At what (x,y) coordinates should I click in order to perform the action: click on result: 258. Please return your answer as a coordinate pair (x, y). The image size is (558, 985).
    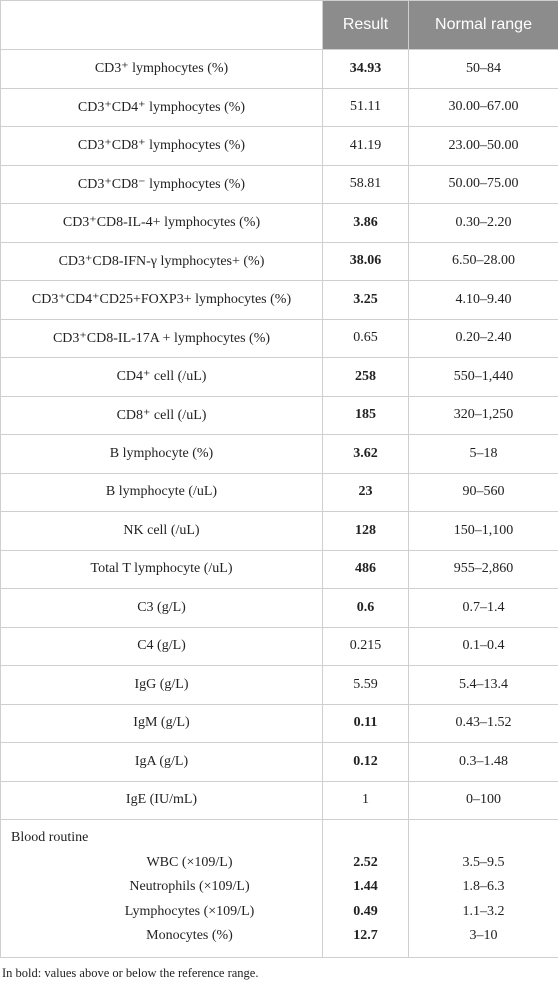
    Looking at the image, I should click on (365, 377).